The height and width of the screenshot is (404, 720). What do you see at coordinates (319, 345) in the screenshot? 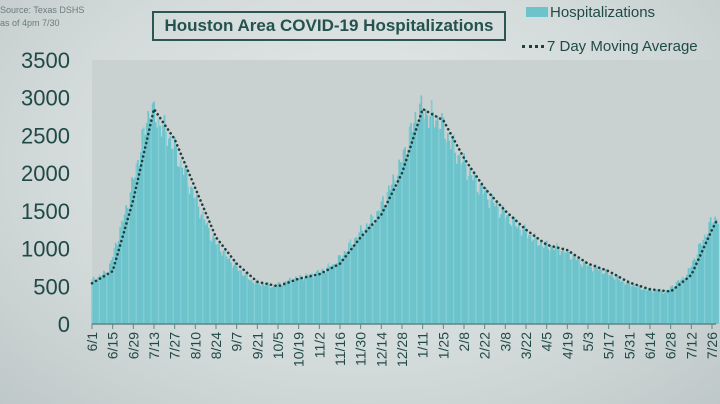
I see `x-tick-label: 11/2` at bounding box center [319, 345].